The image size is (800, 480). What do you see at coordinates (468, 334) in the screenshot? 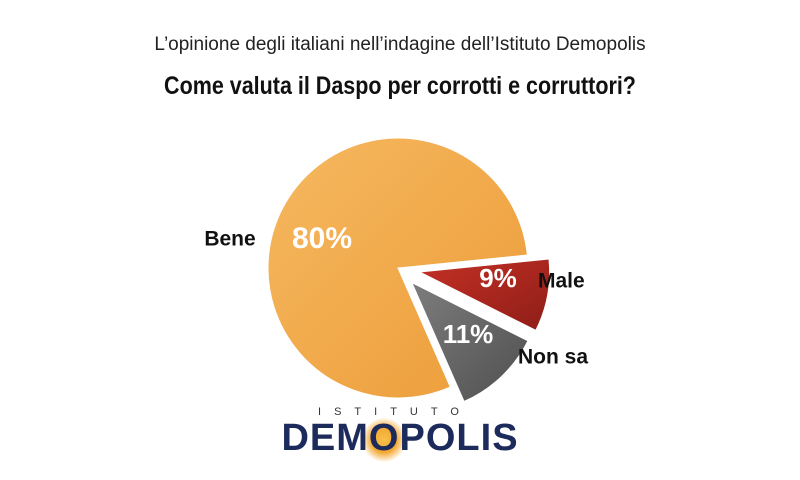
I see `value-label-non-sa: 11%` at bounding box center [468, 334].